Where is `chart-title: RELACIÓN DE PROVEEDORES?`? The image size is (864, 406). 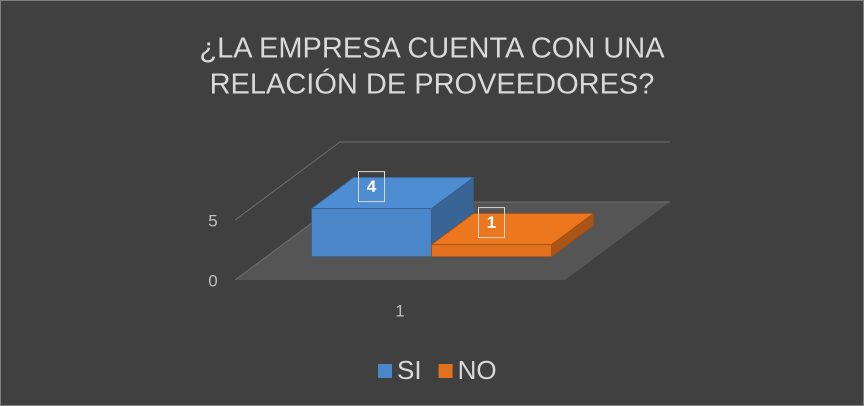
chart-title: RELACIÓN DE PROVEEDORES? is located at coordinates (432, 84).